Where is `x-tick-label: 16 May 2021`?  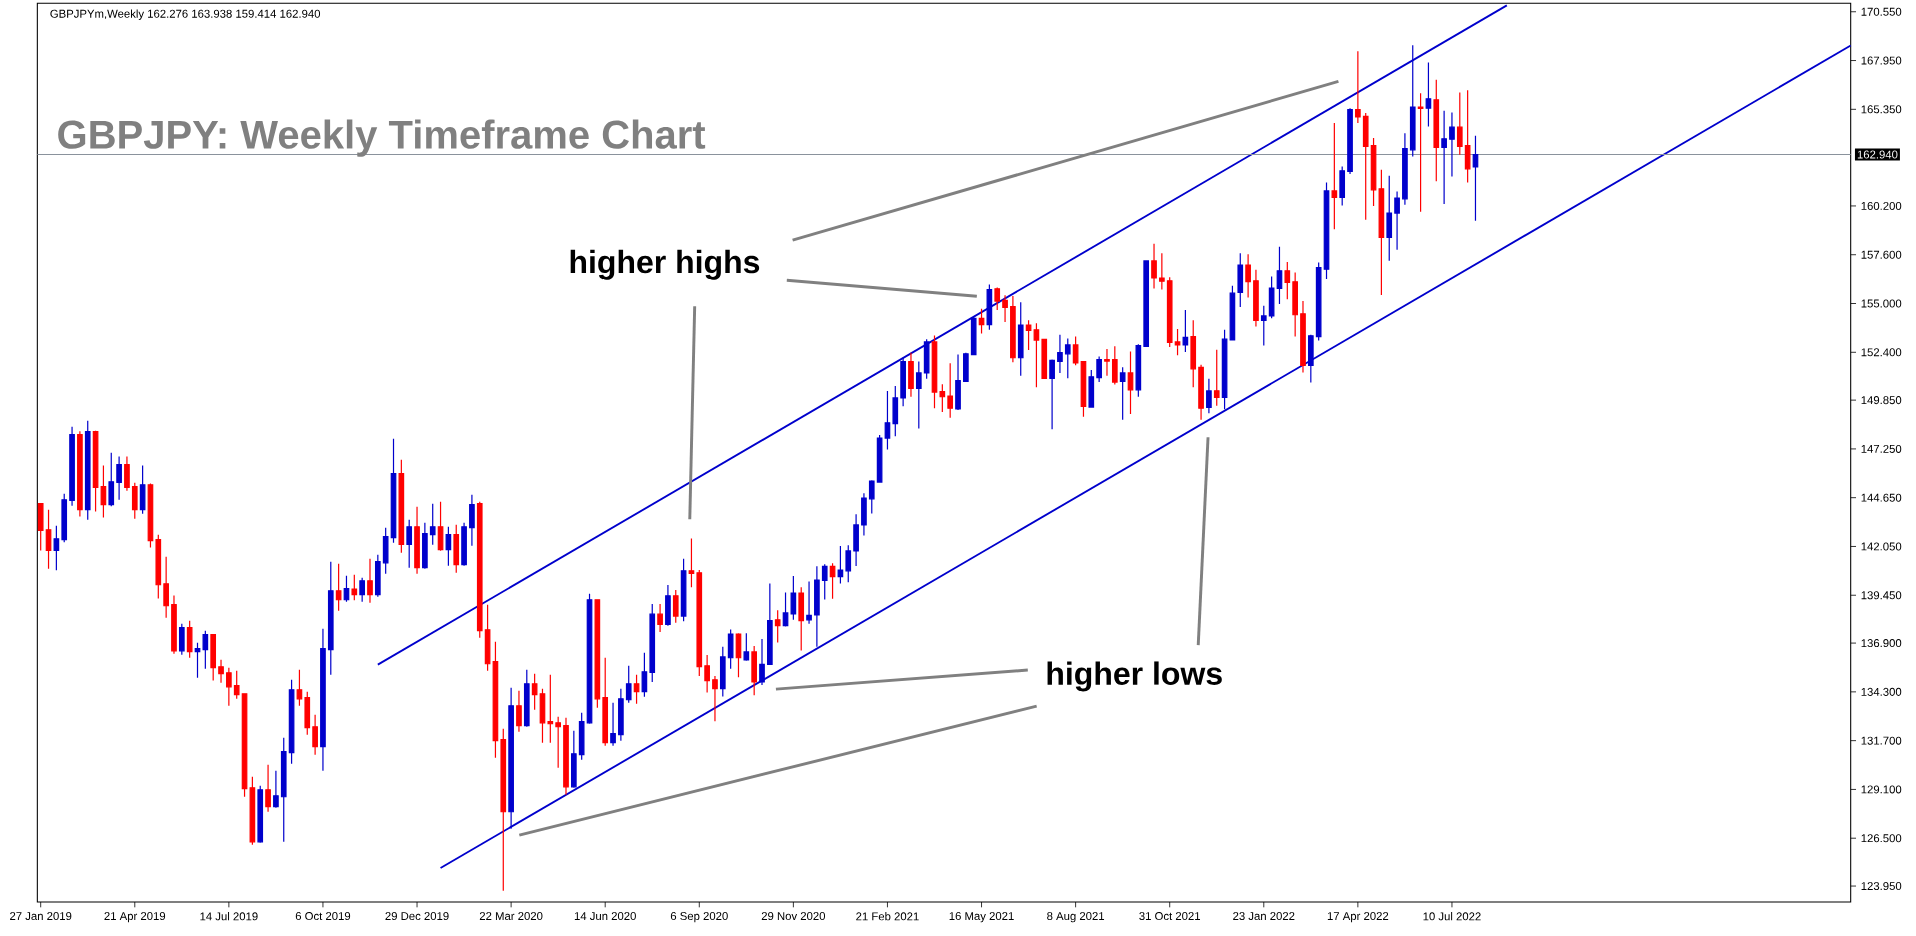 x-tick-label: 16 May 2021 is located at coordinates (981, 917).